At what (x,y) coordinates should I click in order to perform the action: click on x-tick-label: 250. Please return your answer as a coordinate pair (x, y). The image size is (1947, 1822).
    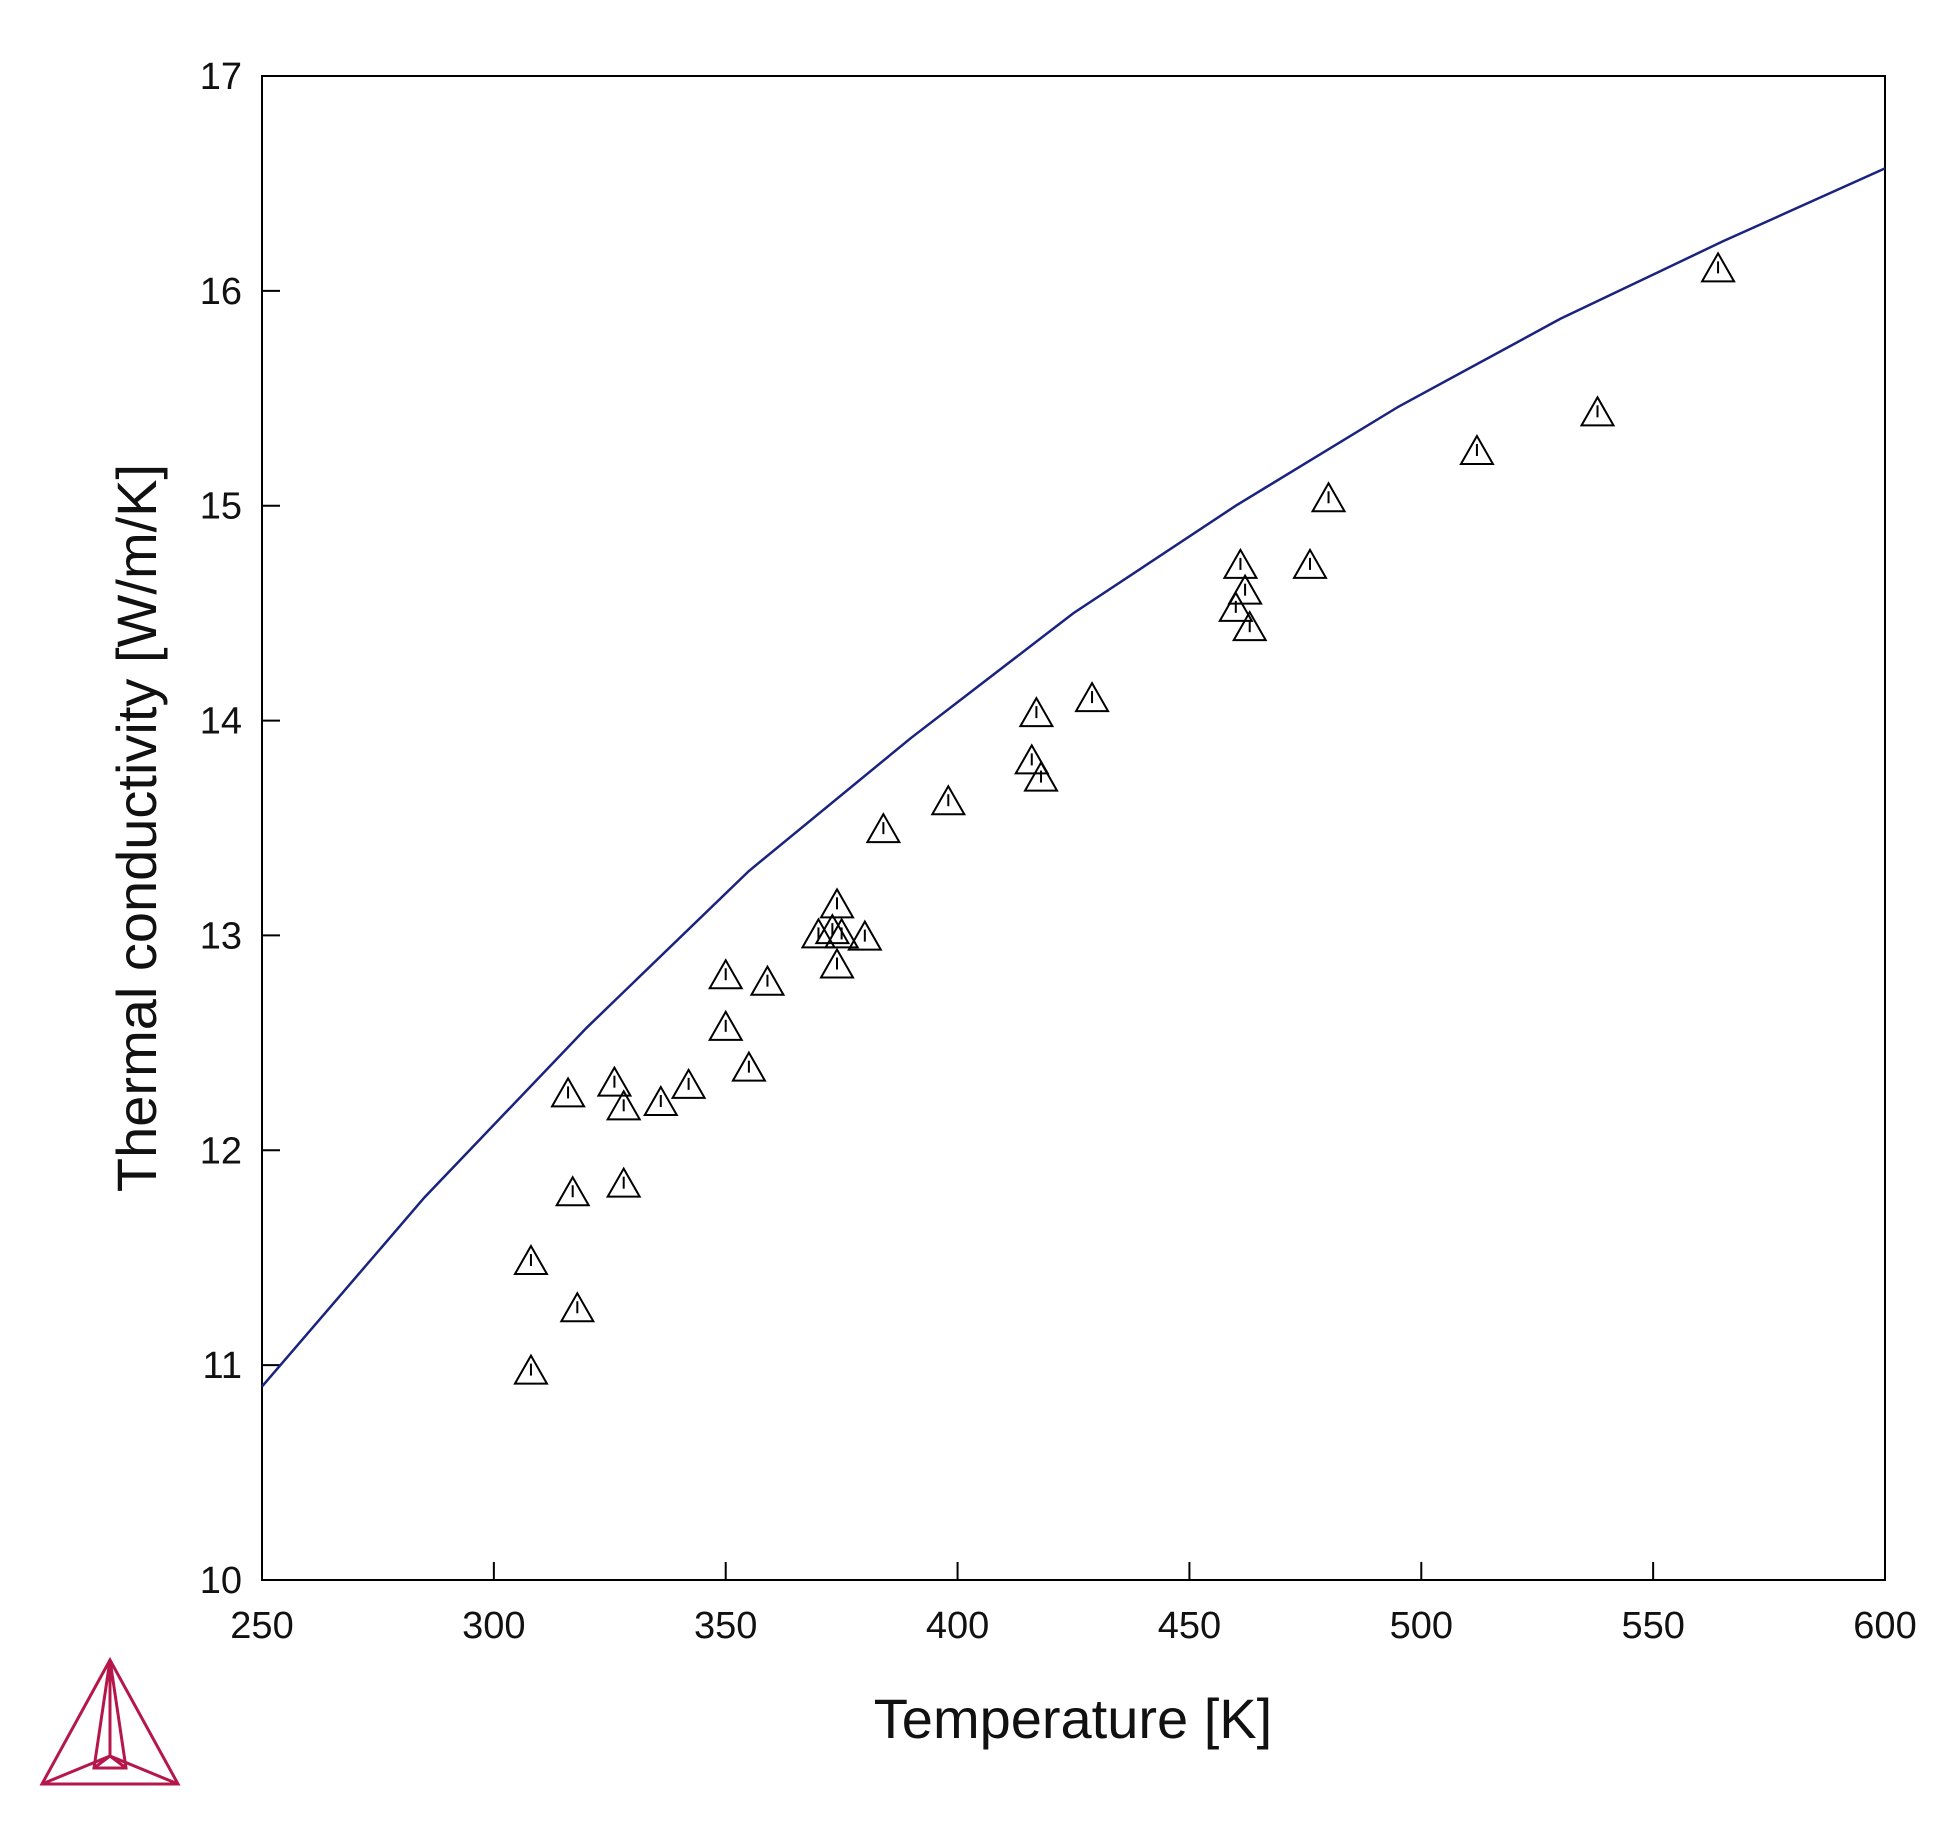
    Looking at the image, I should click on (261, 1626).